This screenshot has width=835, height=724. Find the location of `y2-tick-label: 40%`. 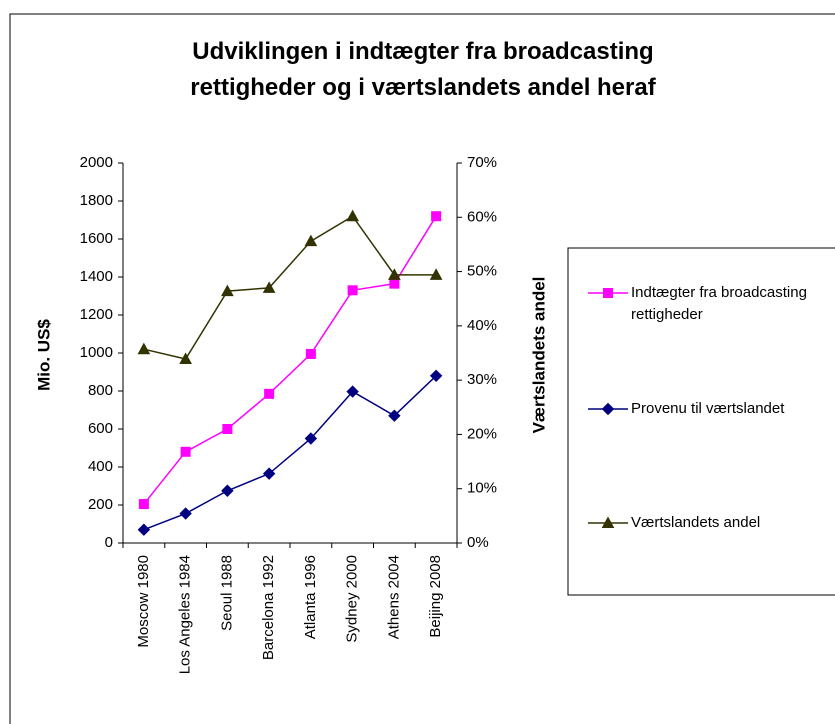

y2-tick-label: 40% is located at coordinates (482, 325).